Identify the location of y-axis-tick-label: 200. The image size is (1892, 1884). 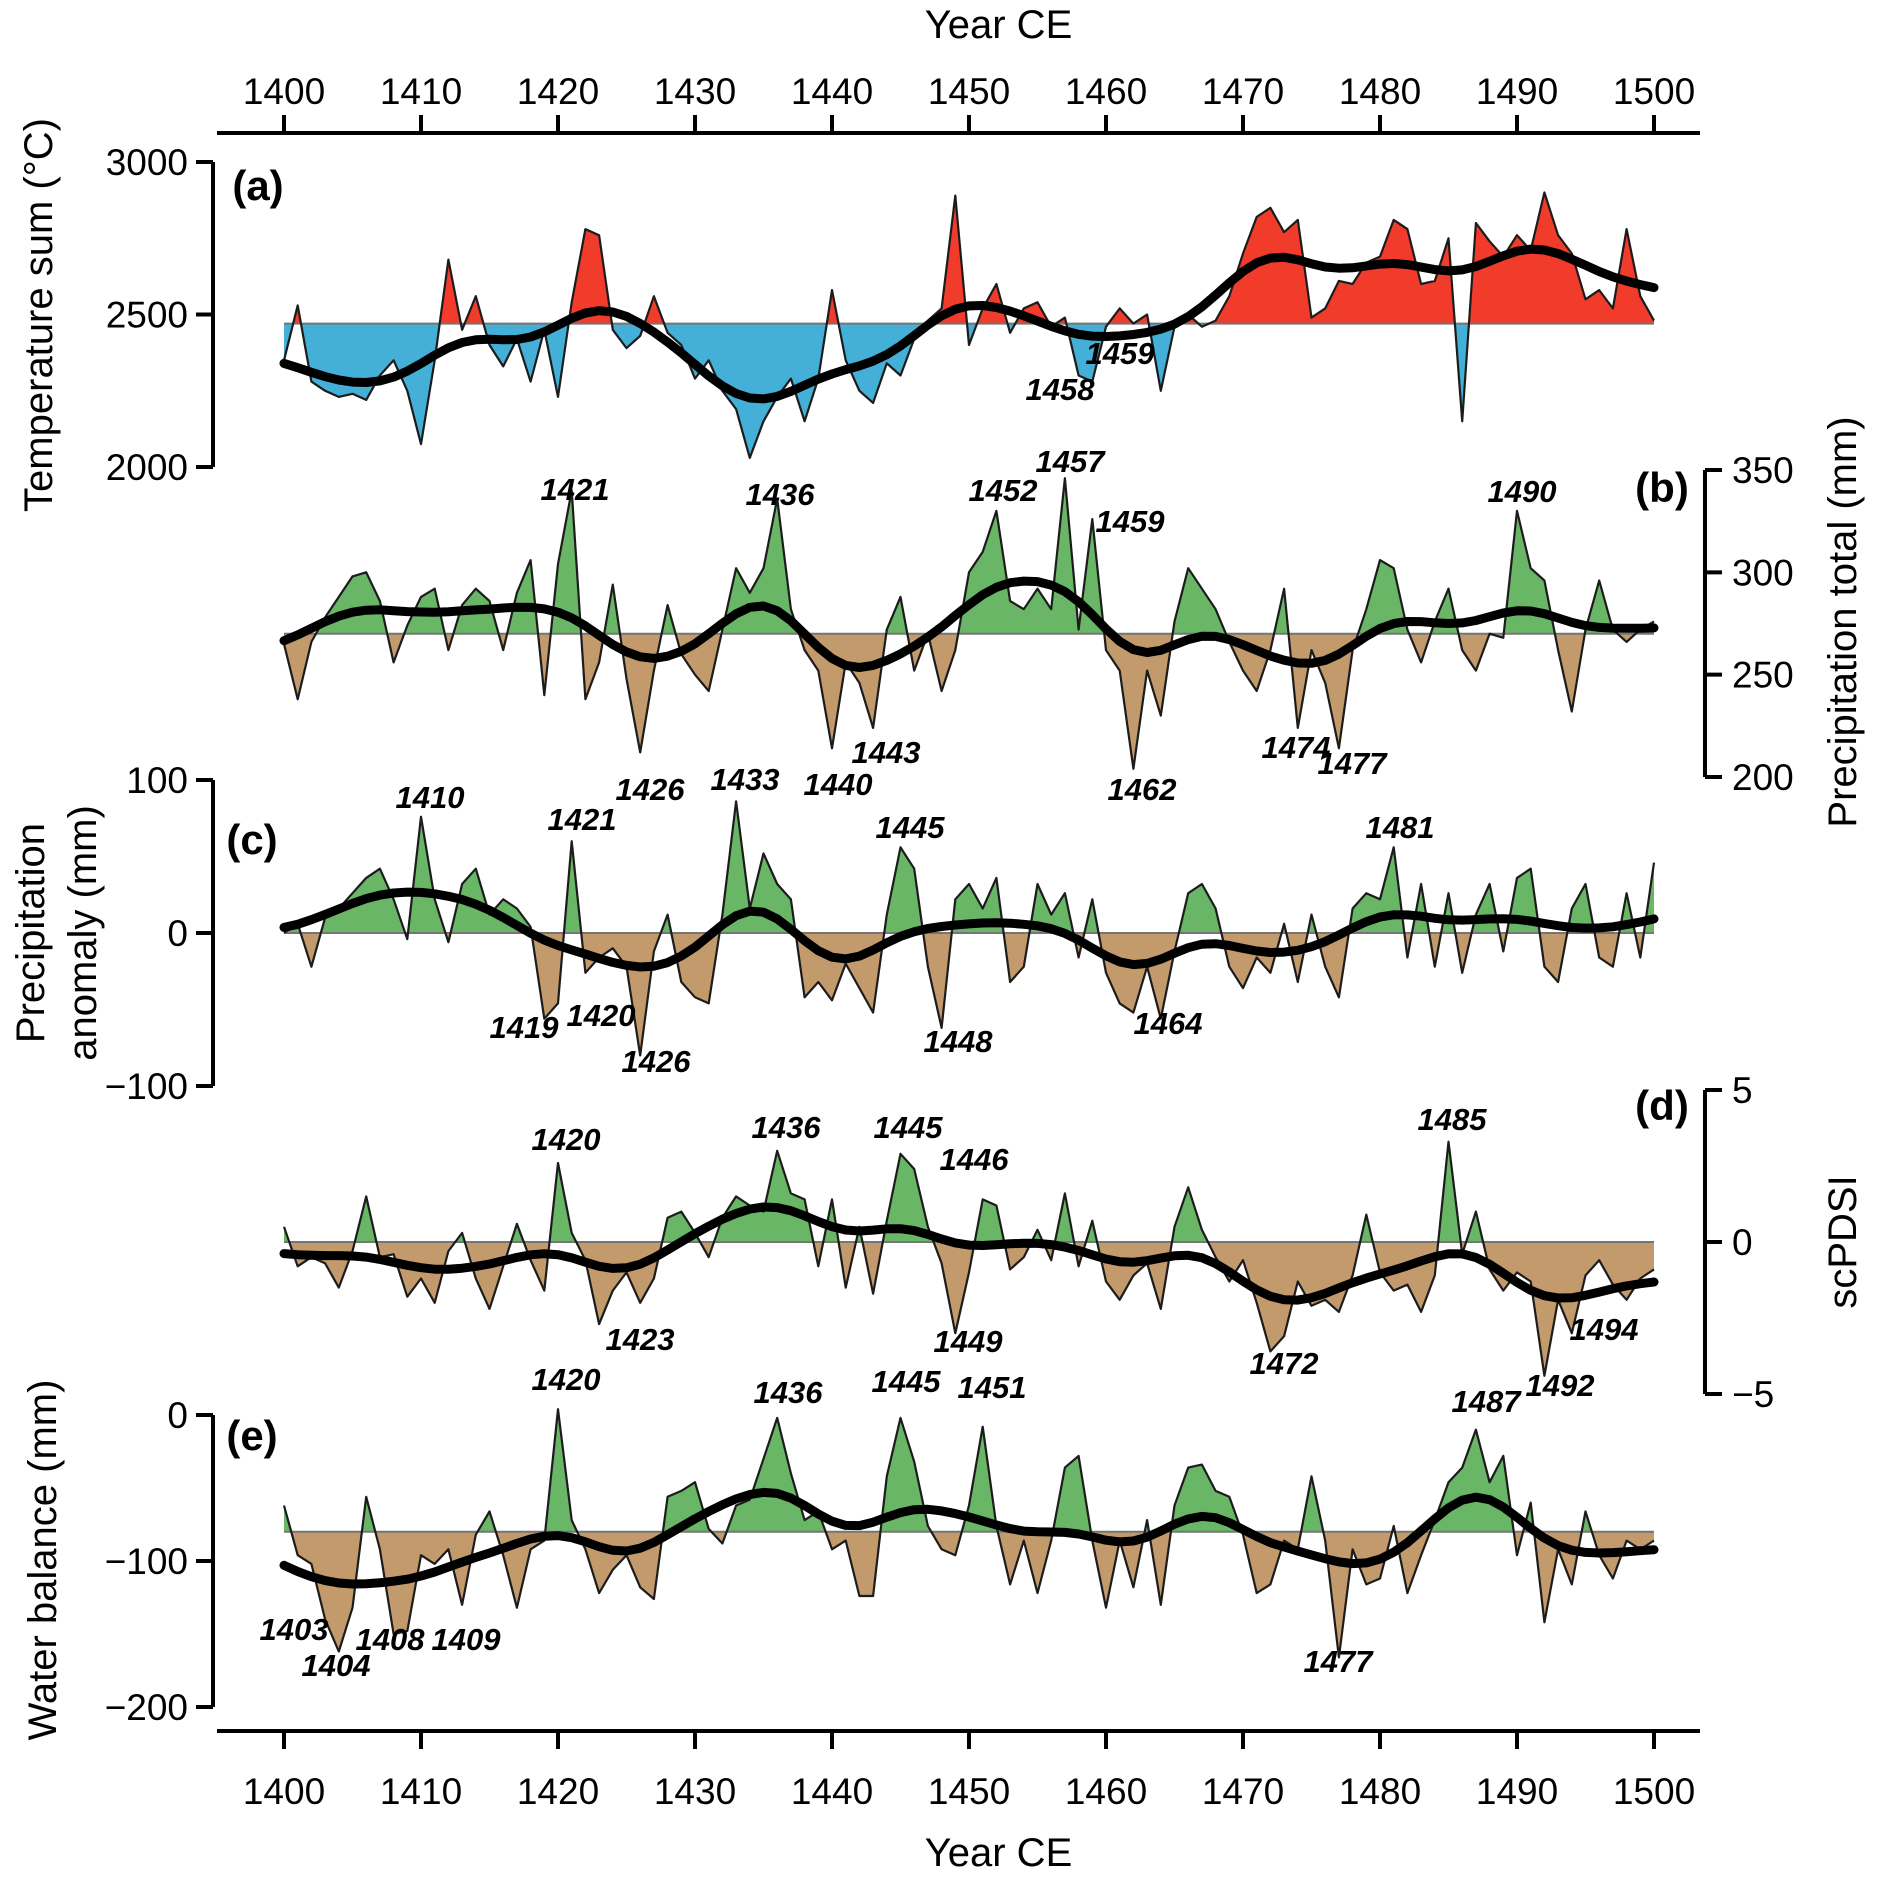
(1763, 777).